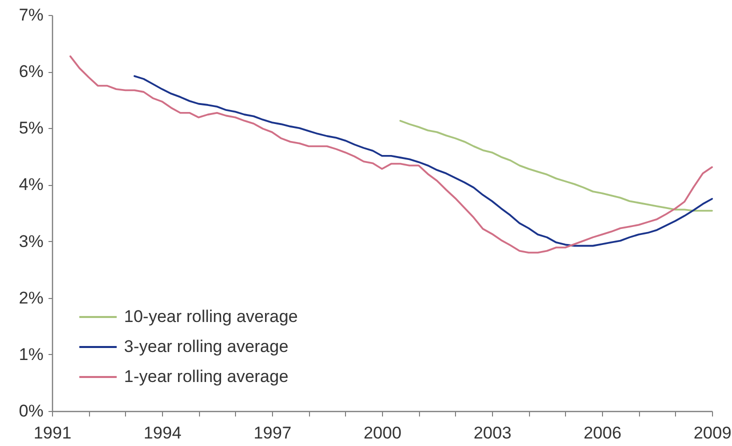 This screenshot has width=732, height=446. What do you see at coordinates (603, 433) in the screenshot?
I see `x-tick-label: 2006` at bounding box center [603, 433].